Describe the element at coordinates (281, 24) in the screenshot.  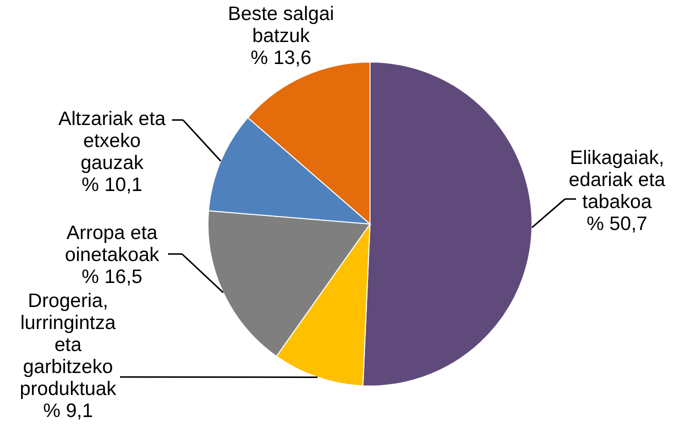
I see `slice-label: Beste salgai batzuk` at that location.